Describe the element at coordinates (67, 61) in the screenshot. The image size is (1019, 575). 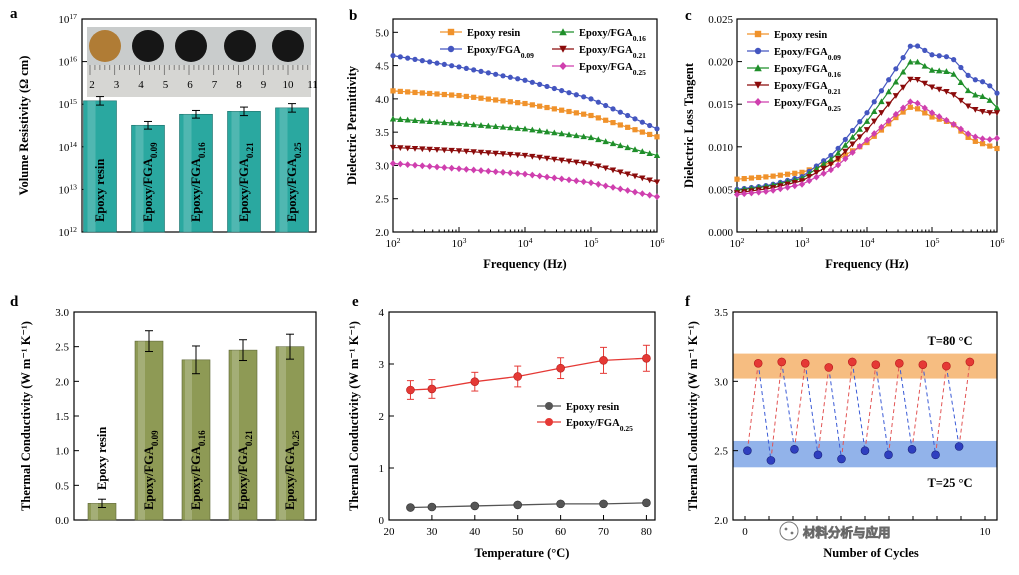
I see `y-tick-label: 1016` at that location.